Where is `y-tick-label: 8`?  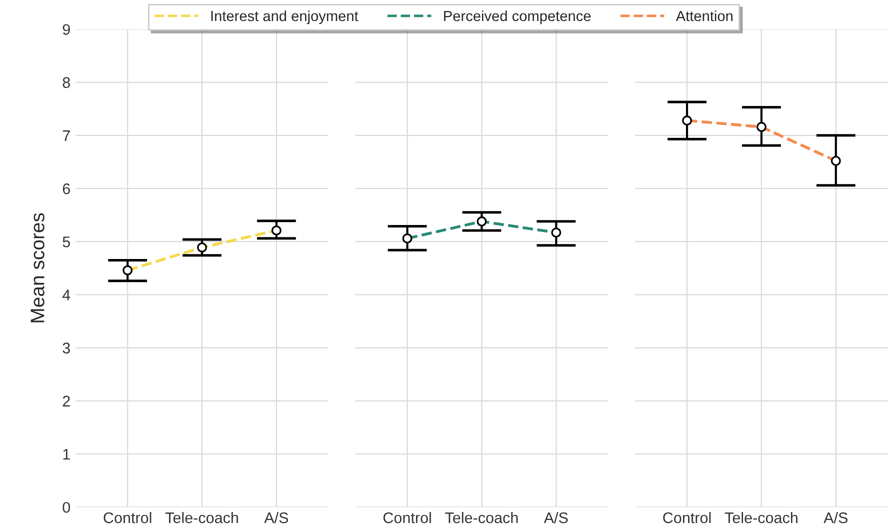 y-tick-label: 8 is located at coordinates (66, 82).